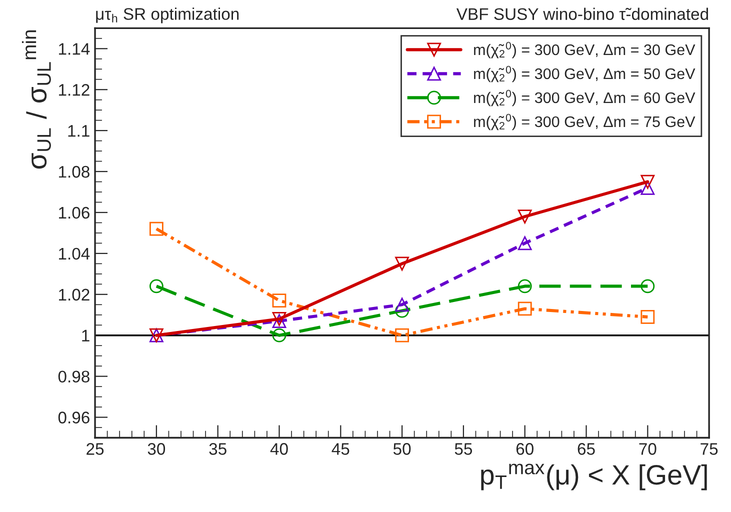 The height and width of the screenshot is (512, 731). What do you see at coordinates (585, 122) in the screenshot?
I see `legend-label: m(χ̃$_{2}$$^{0}$) = 300 GeV, Δm = 75 GeV` at bounding box center [585, 122].